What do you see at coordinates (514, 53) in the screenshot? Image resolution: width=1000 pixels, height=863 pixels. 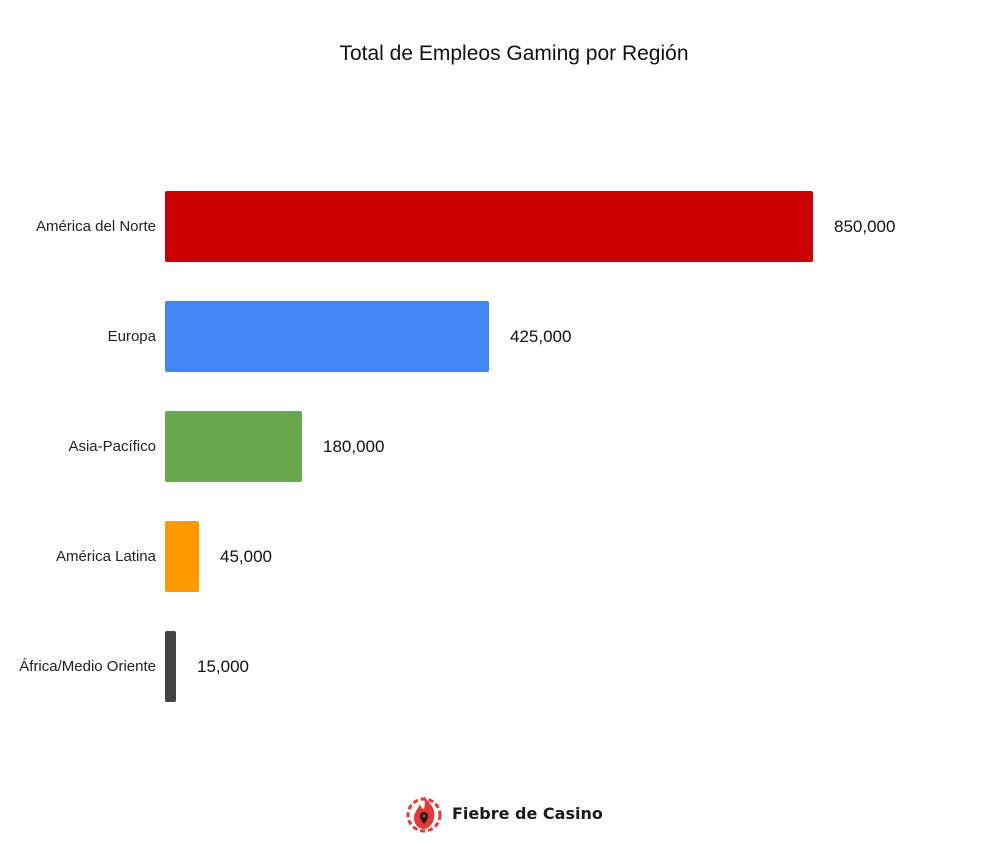 I see `chart-title: Total de Empleos Gaming por Región` at bounding box center [514, 53].